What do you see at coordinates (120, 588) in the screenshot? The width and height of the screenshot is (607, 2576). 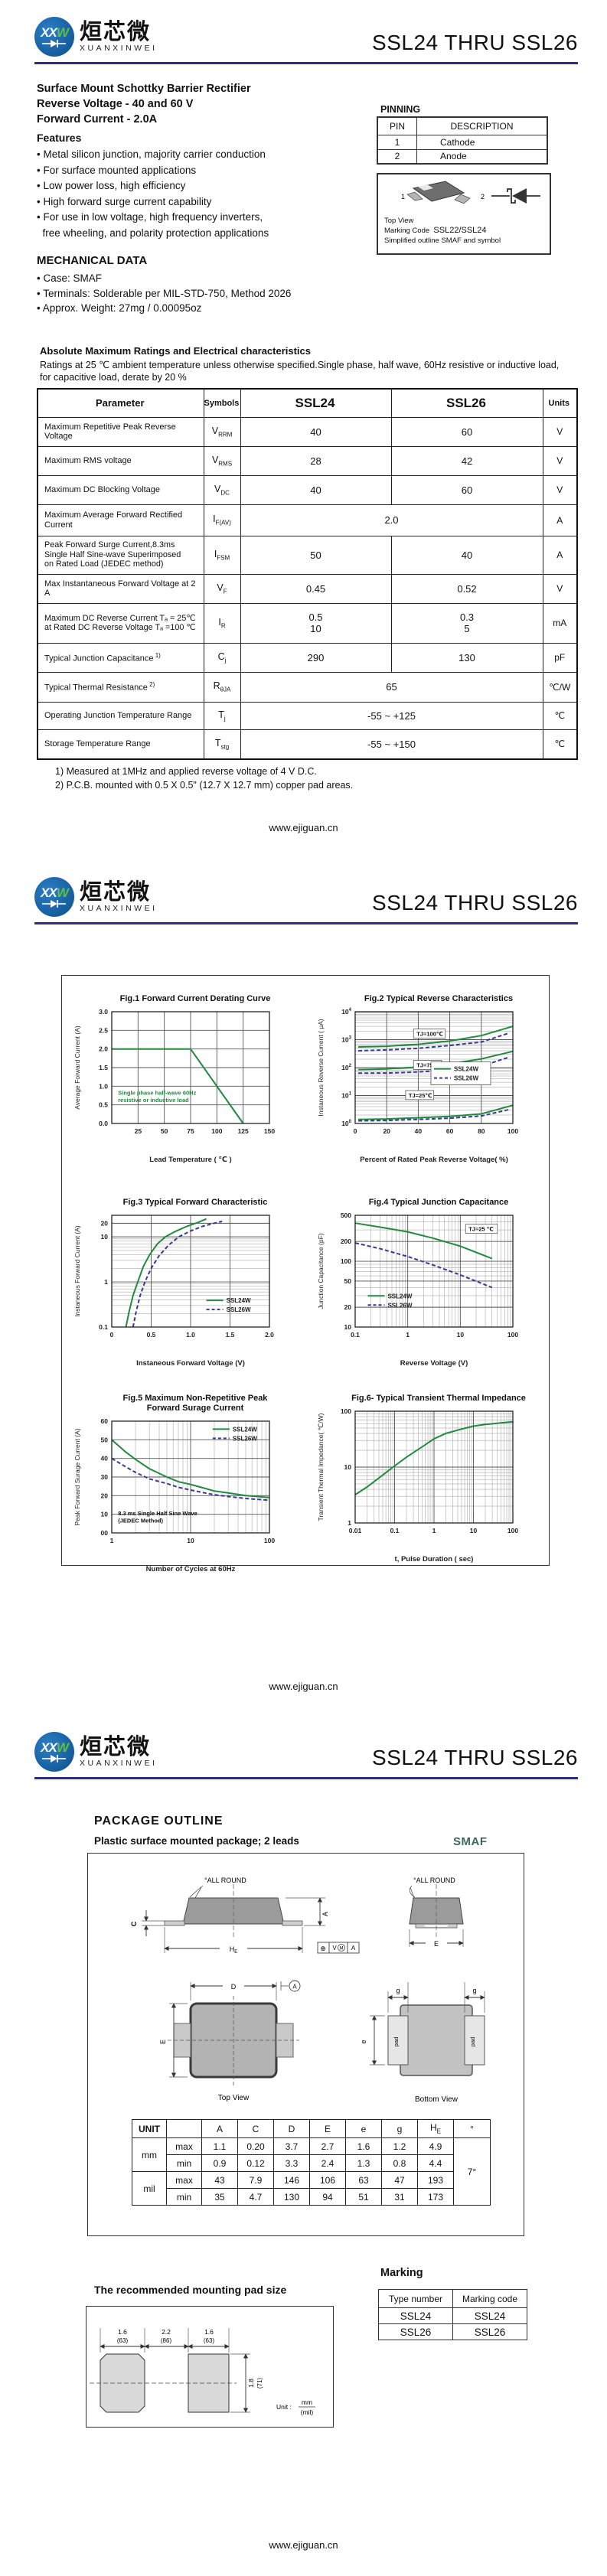 I see `param-line: Max Instantaneous Forward Voltage at 2 A` at bounding box center [120, 588].